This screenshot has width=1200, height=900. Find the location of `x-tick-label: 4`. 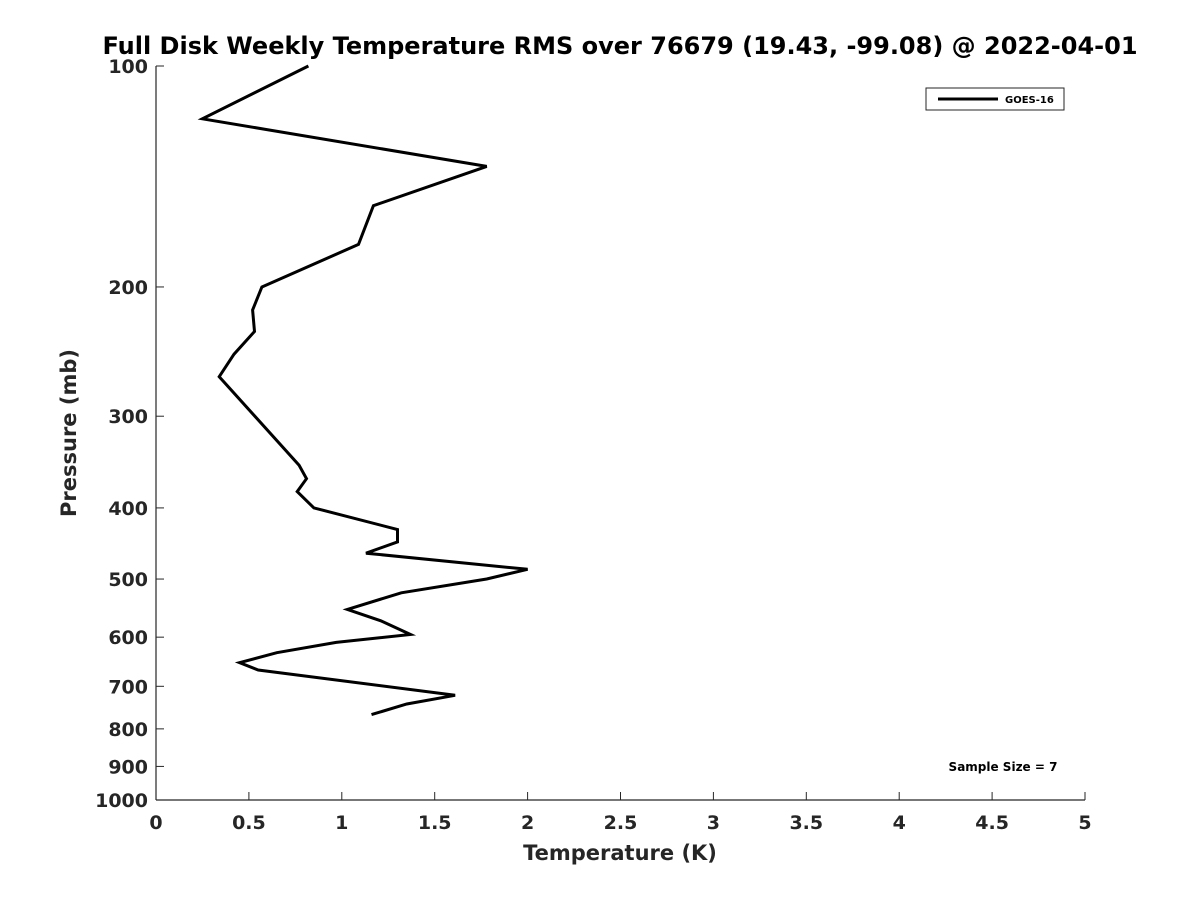

x-tick-label: 4 is located at coordinates (899, 823).